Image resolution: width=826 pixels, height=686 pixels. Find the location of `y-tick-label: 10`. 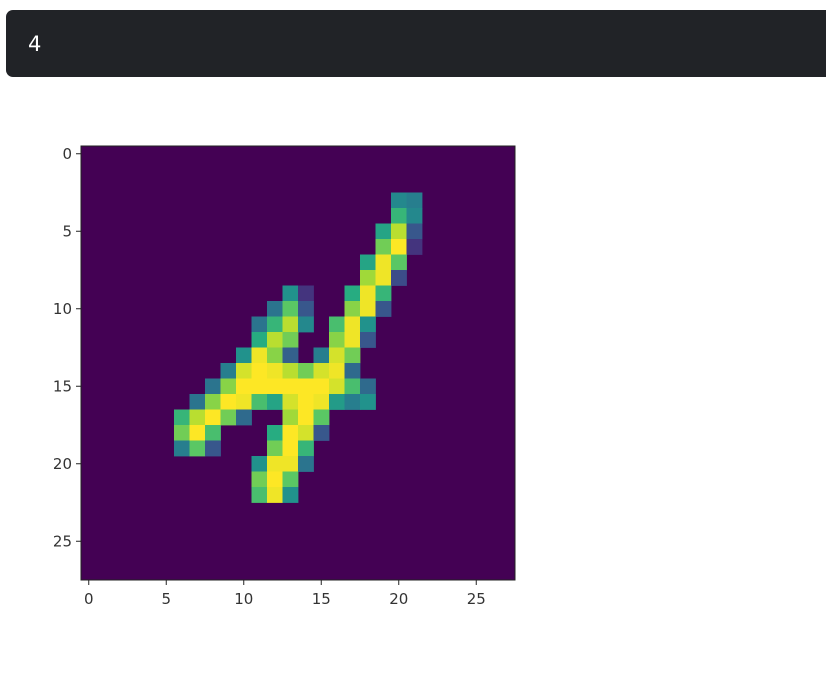

y-tick-label: 10 is located at coordinates (62, 309).